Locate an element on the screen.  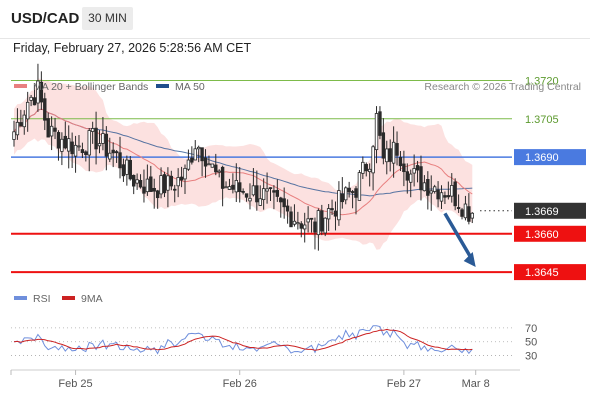
timeframe-button: 30 MIN is located at coordinates (107, 18).